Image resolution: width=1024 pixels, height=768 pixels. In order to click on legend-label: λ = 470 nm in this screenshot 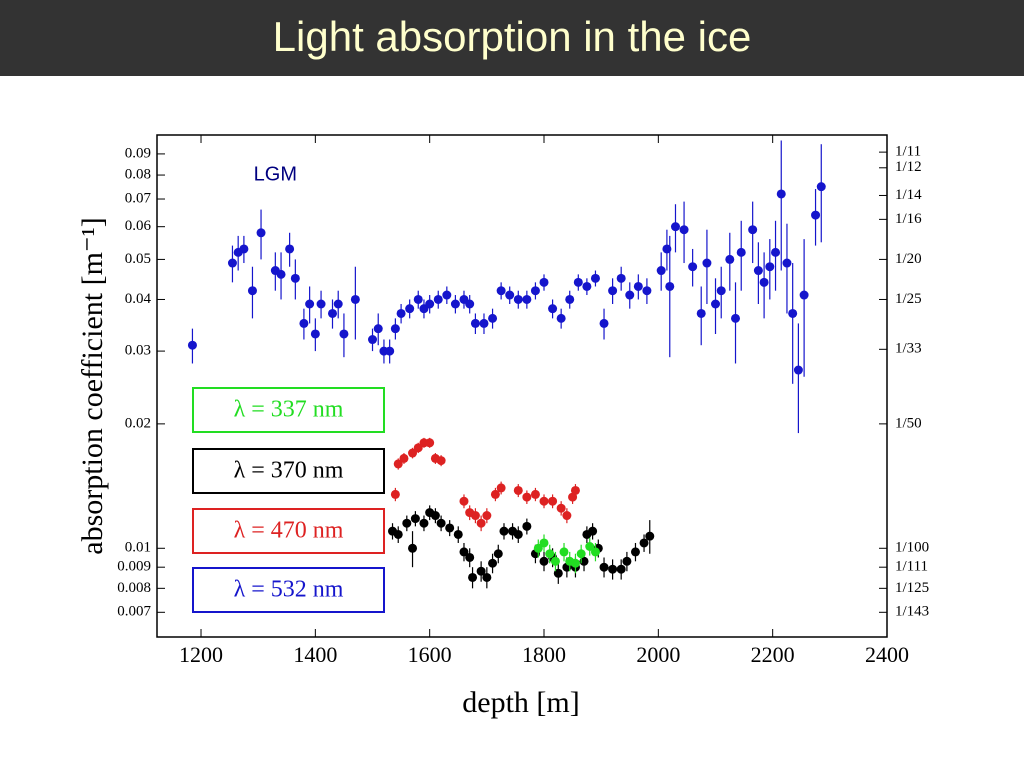, I will do `click(289, 531)`.